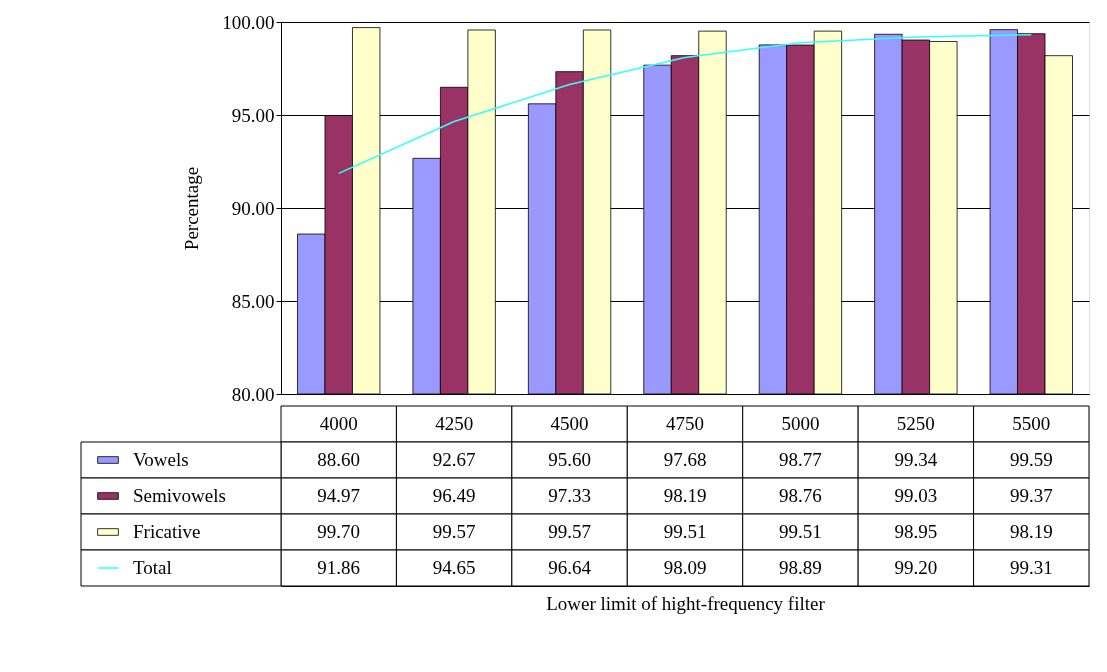 The image size is (1107, 672). What do you see at coordinates (192, 208) in the screenshot?
I see `y-axis-title: Percentage` at bounding box center [192, 208].